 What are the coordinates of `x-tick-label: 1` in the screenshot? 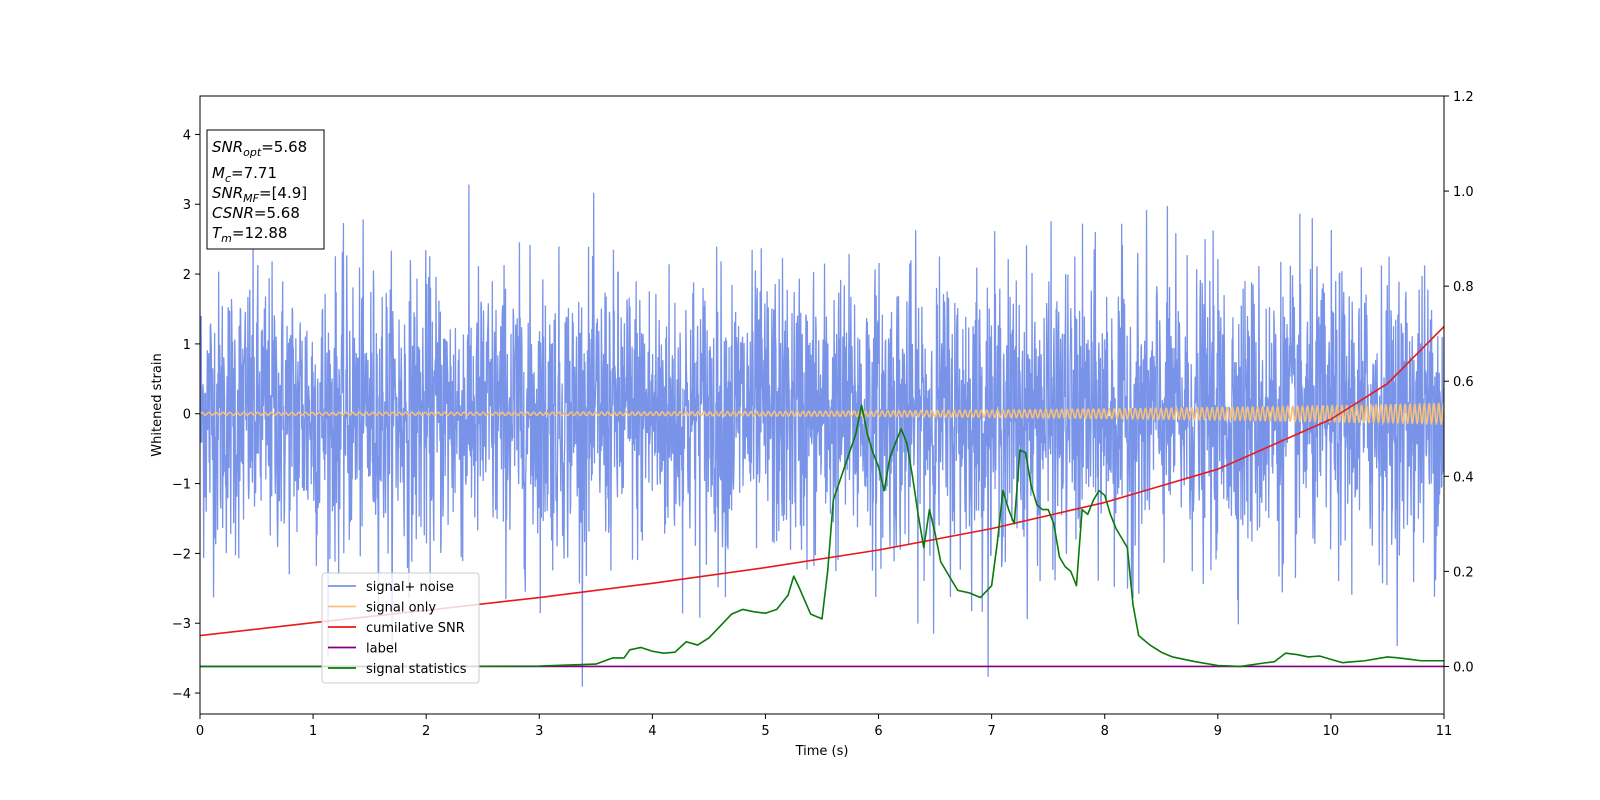 It's located at (313, 731).